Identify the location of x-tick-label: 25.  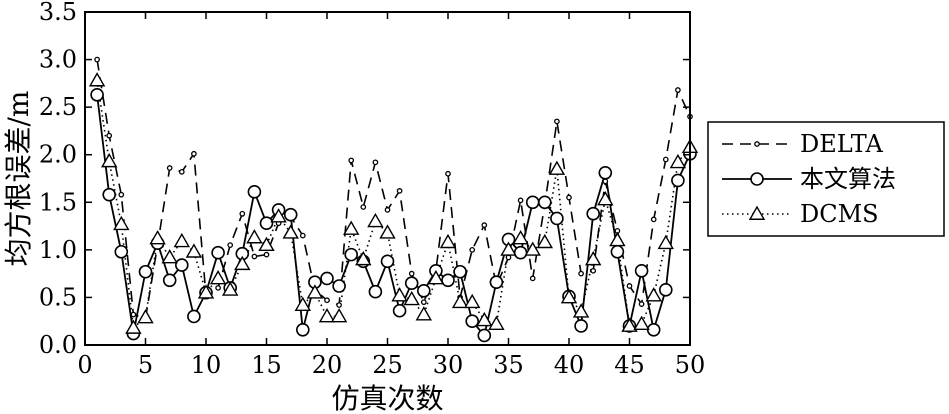
(387, 365).